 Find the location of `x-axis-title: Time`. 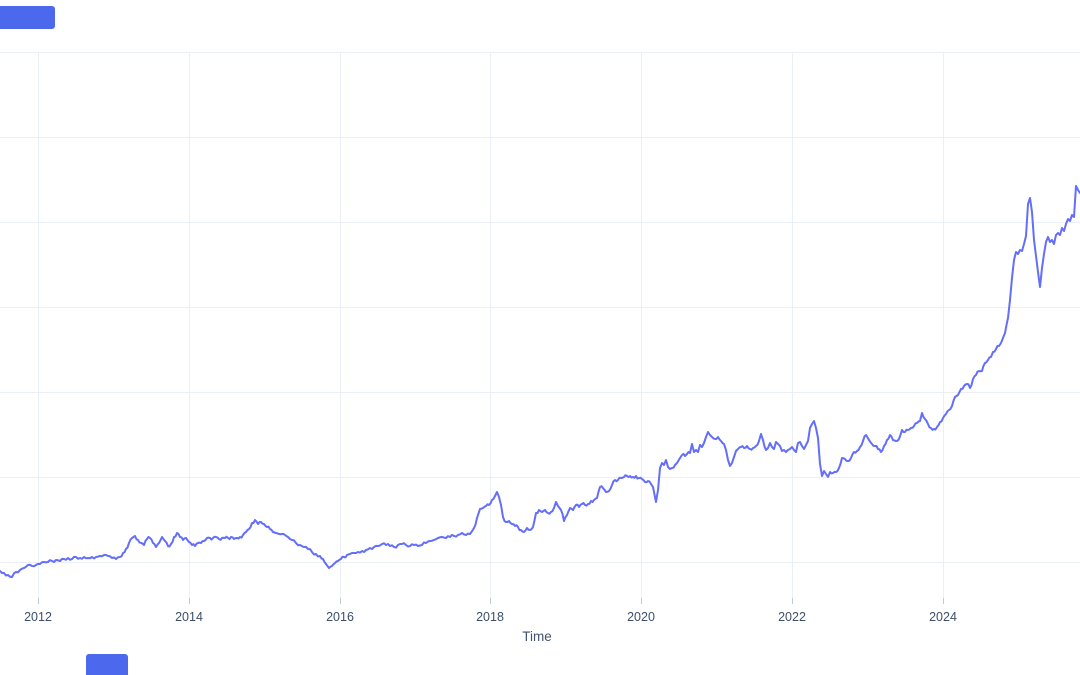

x-axis-title: Time is located at coordinates (537, 636).